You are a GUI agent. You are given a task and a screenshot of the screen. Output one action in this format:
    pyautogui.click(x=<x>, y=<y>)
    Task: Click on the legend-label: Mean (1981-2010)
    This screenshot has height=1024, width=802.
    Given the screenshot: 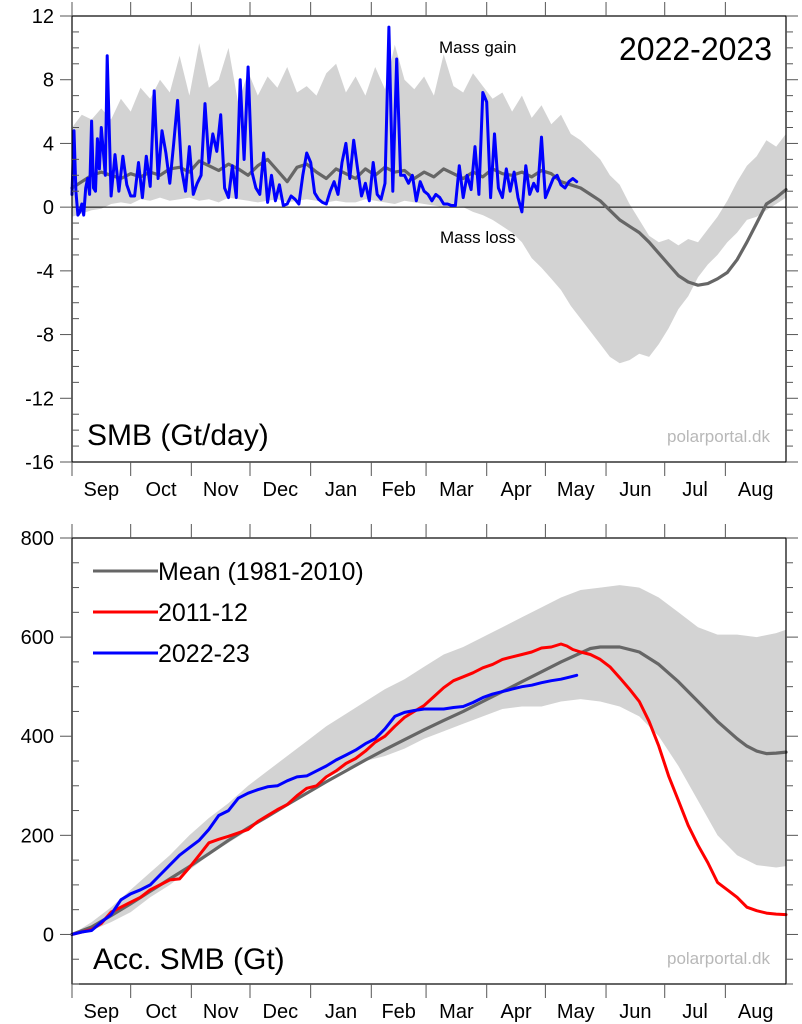 What is the action you would take?
    pyautogui.click(x=261, y=572)
    